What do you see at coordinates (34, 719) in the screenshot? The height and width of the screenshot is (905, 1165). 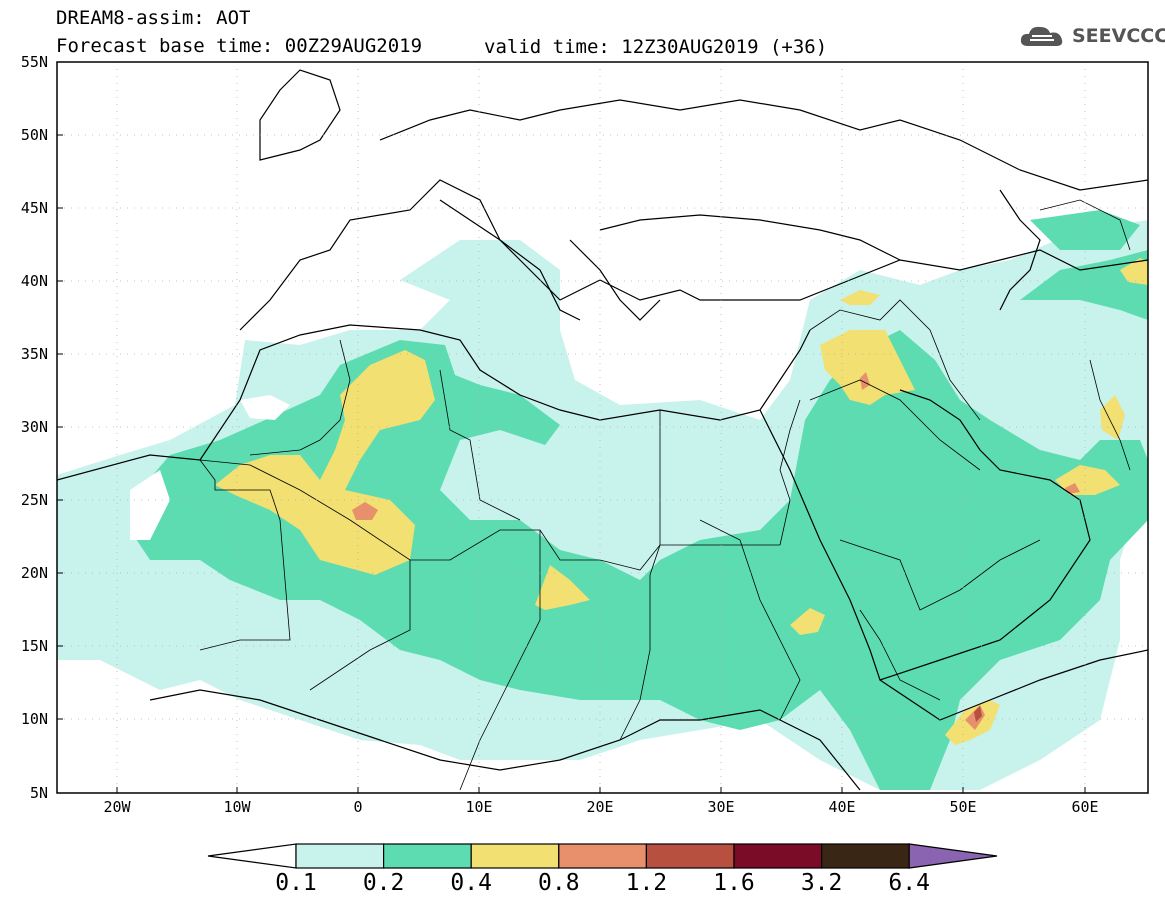 I see `lat-label: 10N` at bounding box center [34, 719].